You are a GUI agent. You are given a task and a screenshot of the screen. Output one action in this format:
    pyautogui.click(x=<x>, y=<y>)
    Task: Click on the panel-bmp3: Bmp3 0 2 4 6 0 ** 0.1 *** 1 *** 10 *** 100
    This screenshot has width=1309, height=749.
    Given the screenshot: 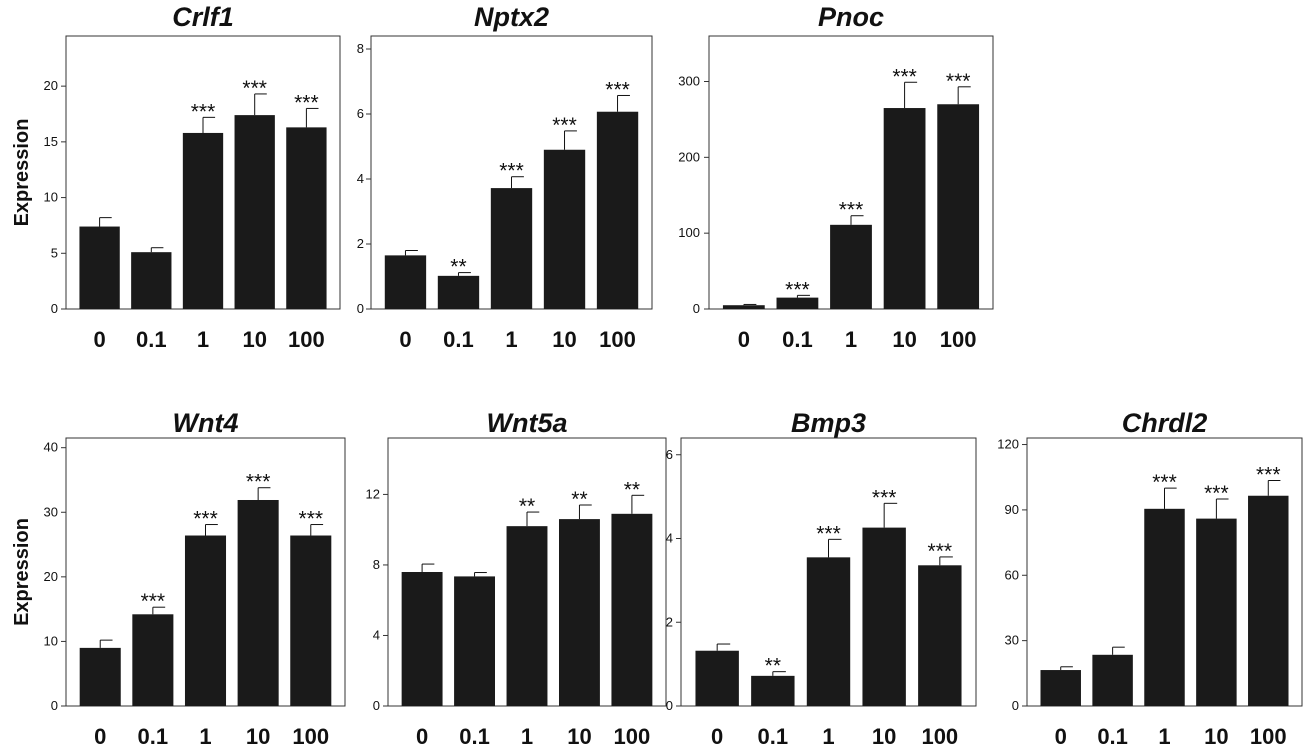 What is the action you would take?
    pyautogui.click(x=821, y=578)
    